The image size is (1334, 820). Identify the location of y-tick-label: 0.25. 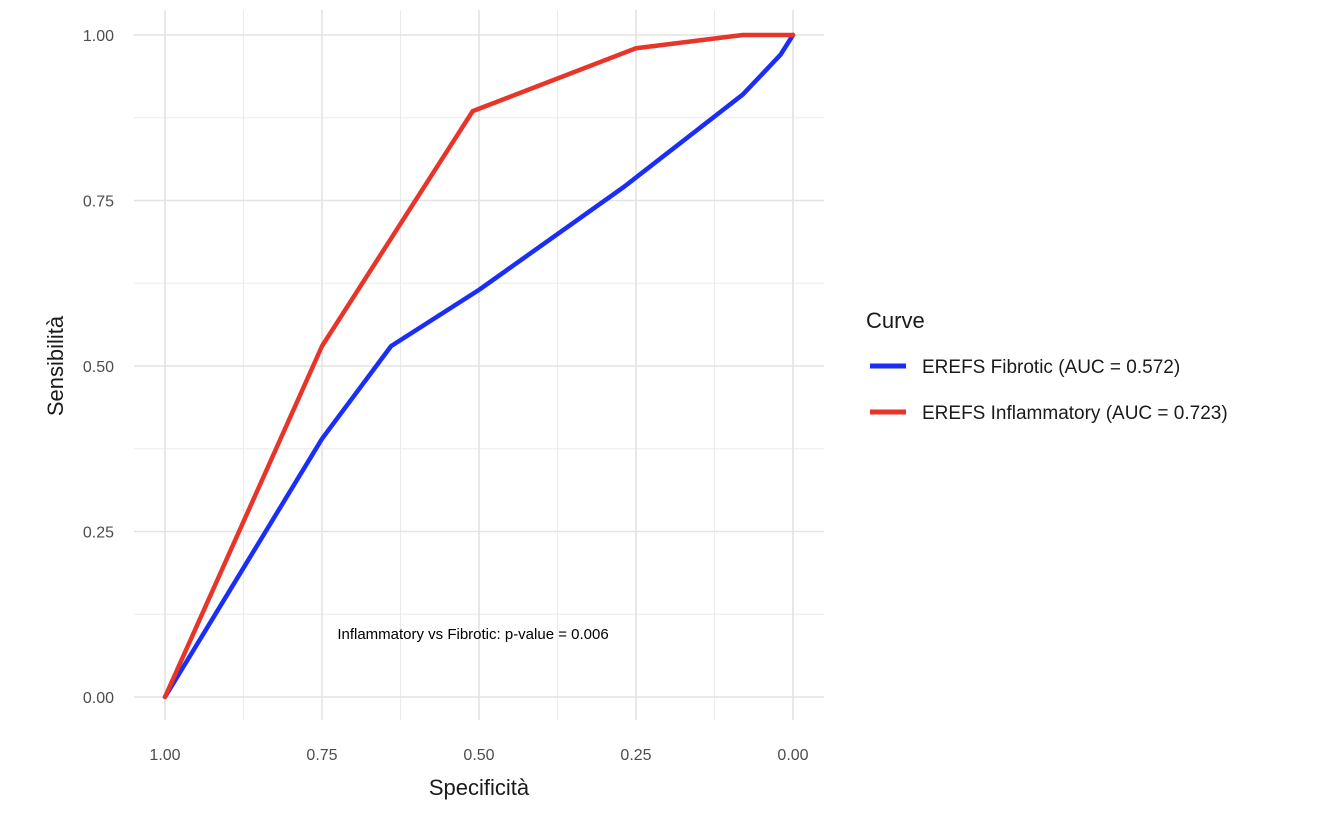
(98, 533).